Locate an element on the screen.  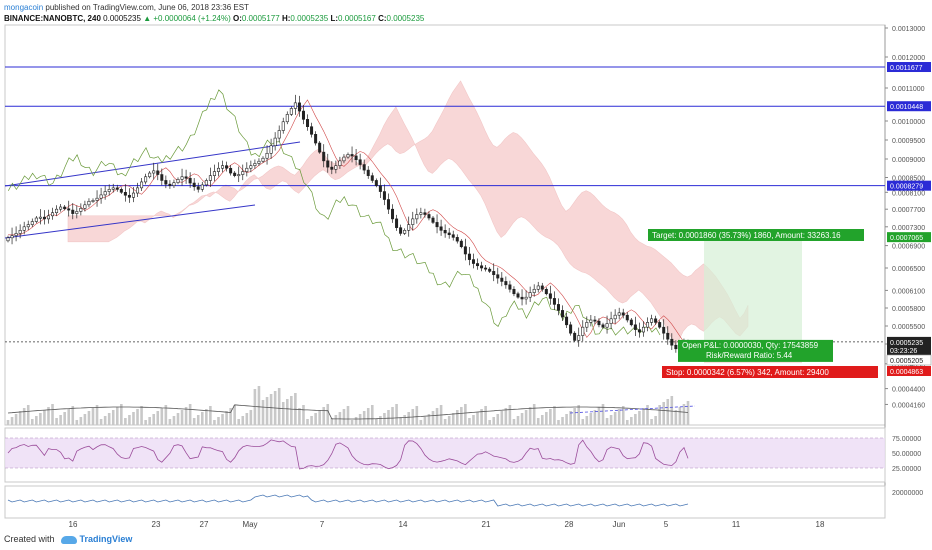
last-value: 0.0005235 is located at coordinates (122, 18).